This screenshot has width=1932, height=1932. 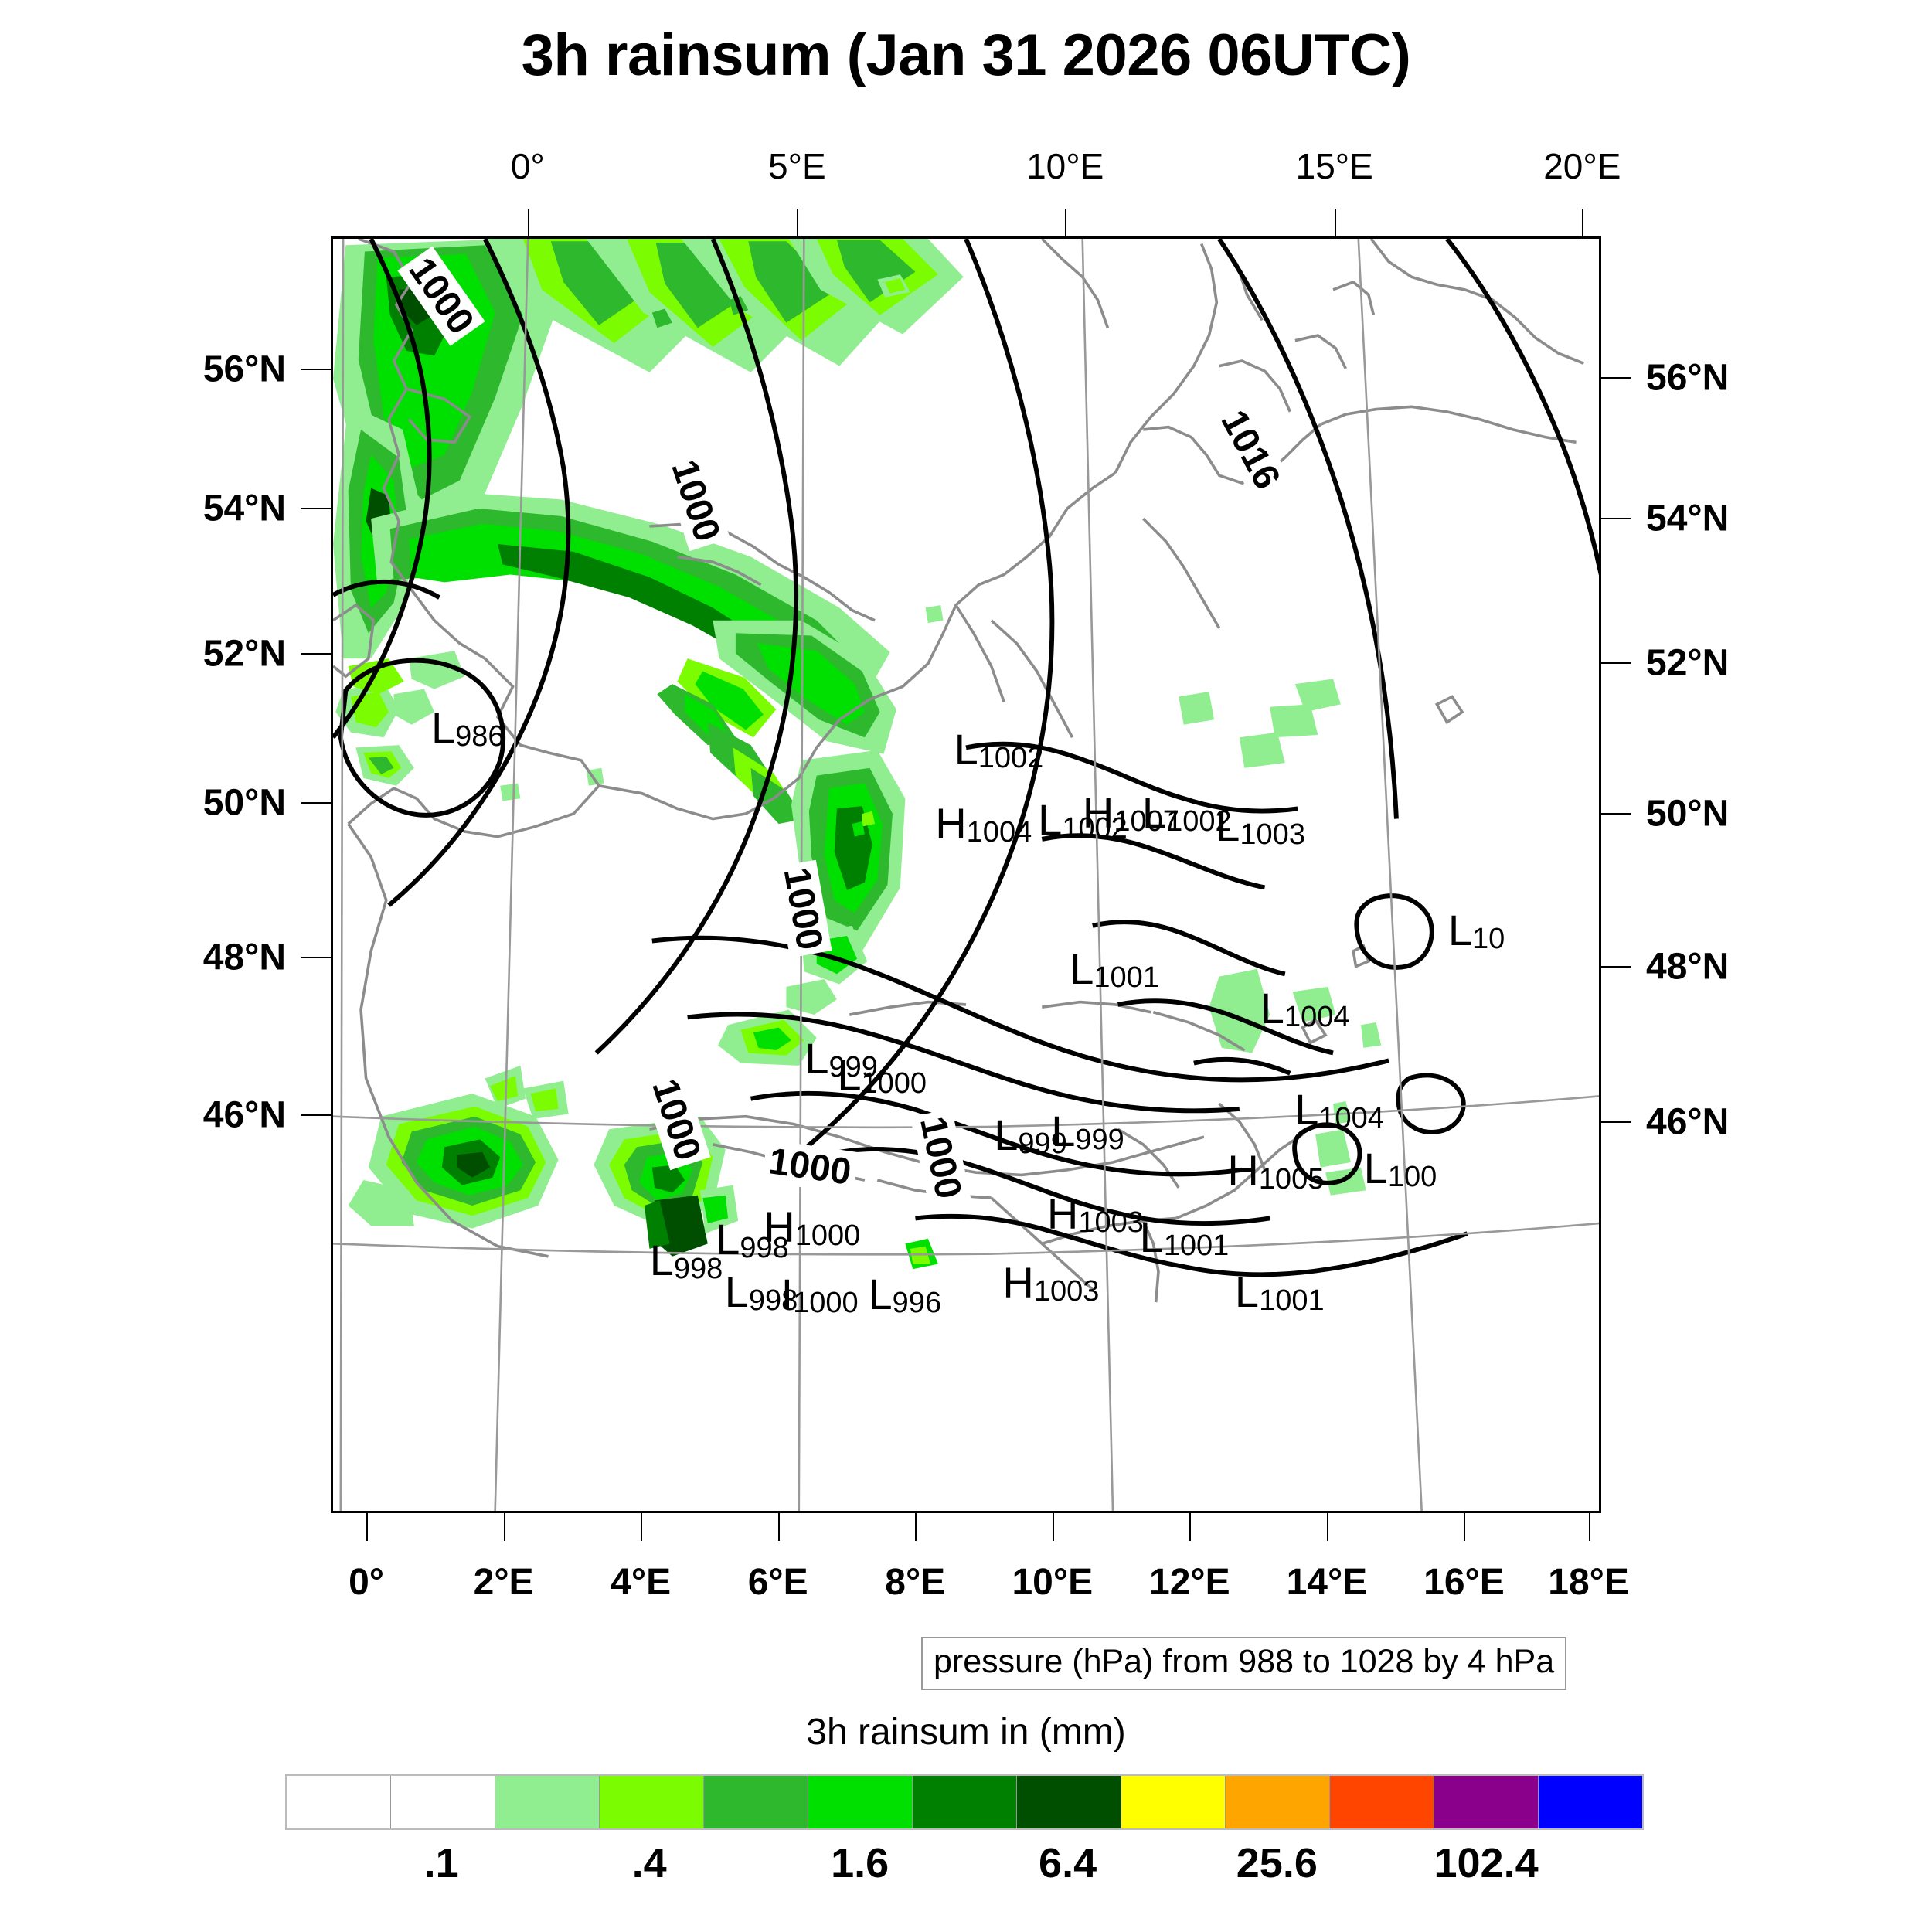 I want to click on lat-tick-right-0: 56°N, so click(x=1688, y=378).